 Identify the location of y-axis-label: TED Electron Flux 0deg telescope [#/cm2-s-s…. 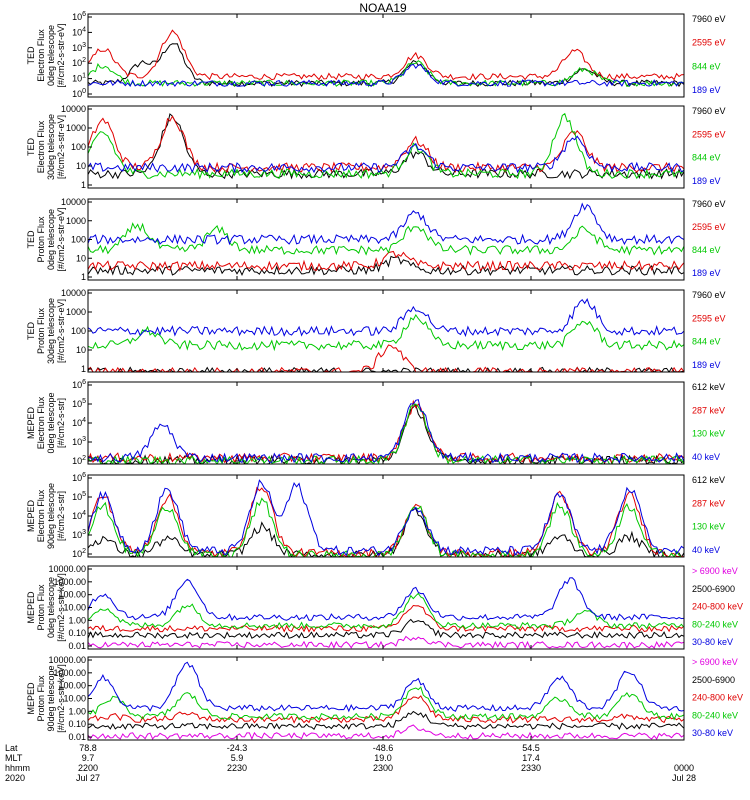
(46, 55).